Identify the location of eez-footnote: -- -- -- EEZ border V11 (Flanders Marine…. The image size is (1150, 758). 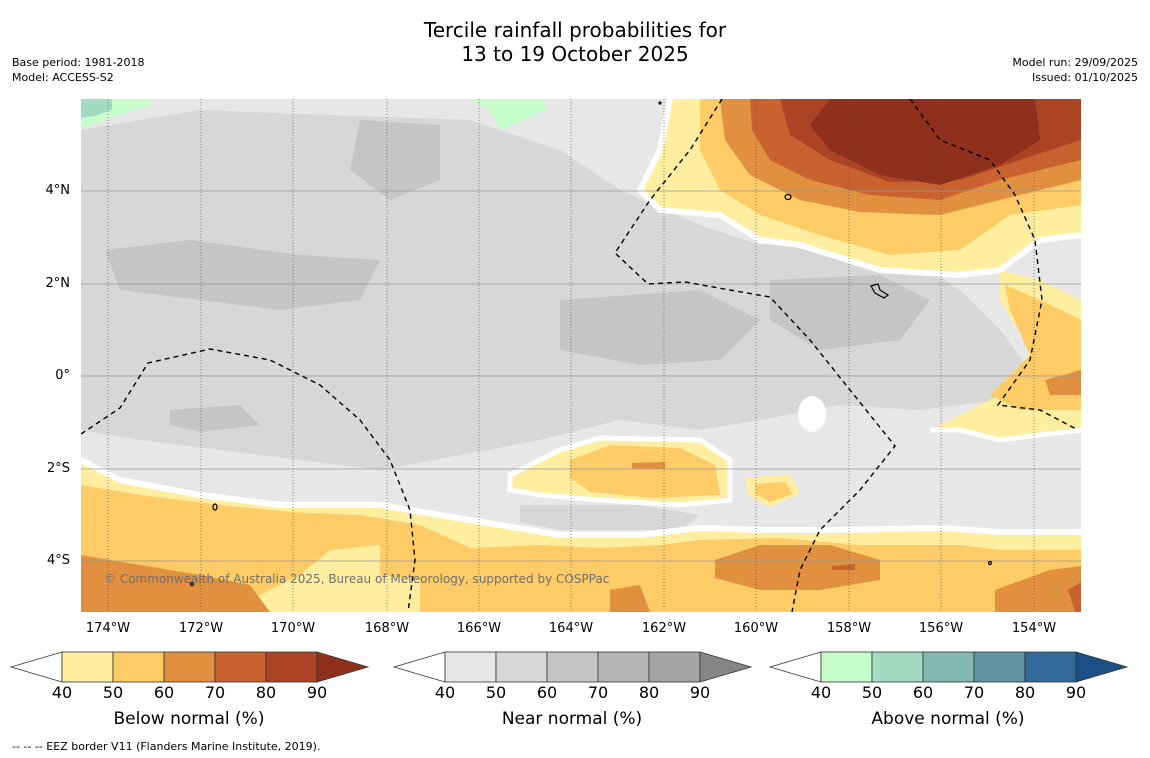
(166, 746).